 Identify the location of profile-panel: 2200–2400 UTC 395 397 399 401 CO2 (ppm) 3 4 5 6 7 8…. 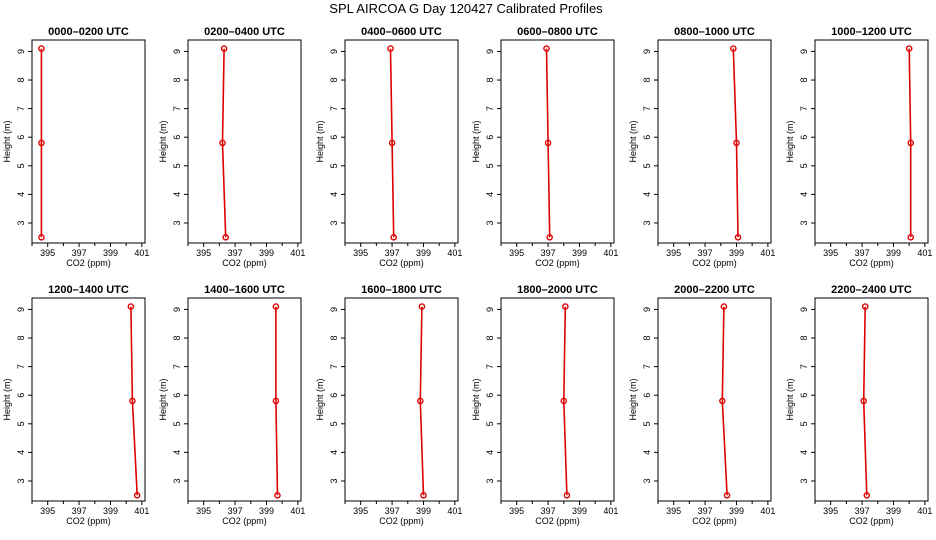
(858, 405).